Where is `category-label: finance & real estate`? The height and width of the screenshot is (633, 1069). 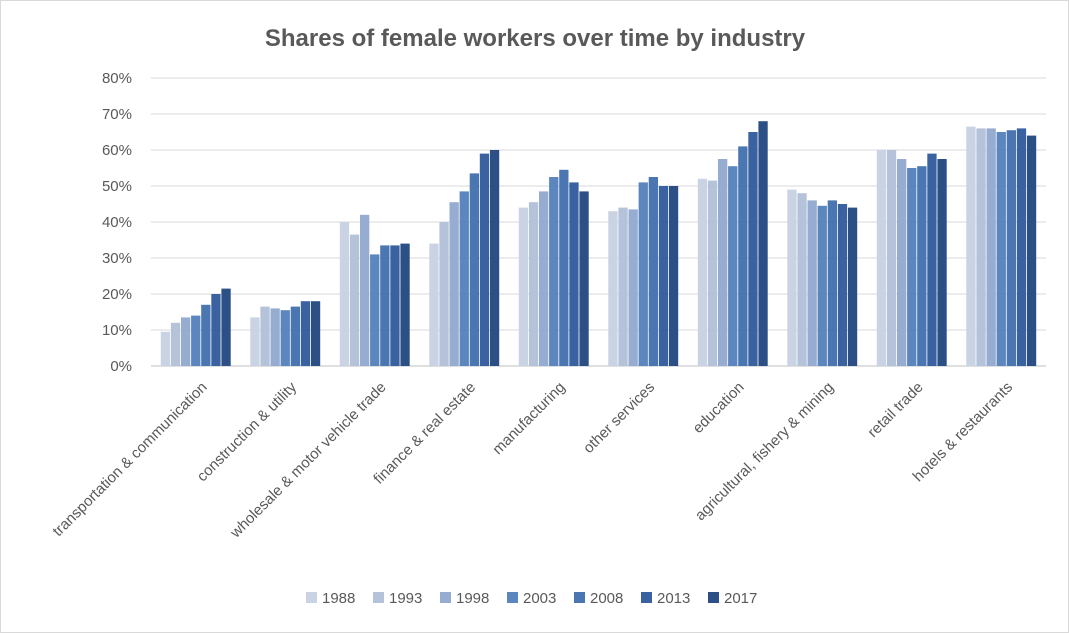
category-label: finance & real estate is located at coordinates (424, 433).